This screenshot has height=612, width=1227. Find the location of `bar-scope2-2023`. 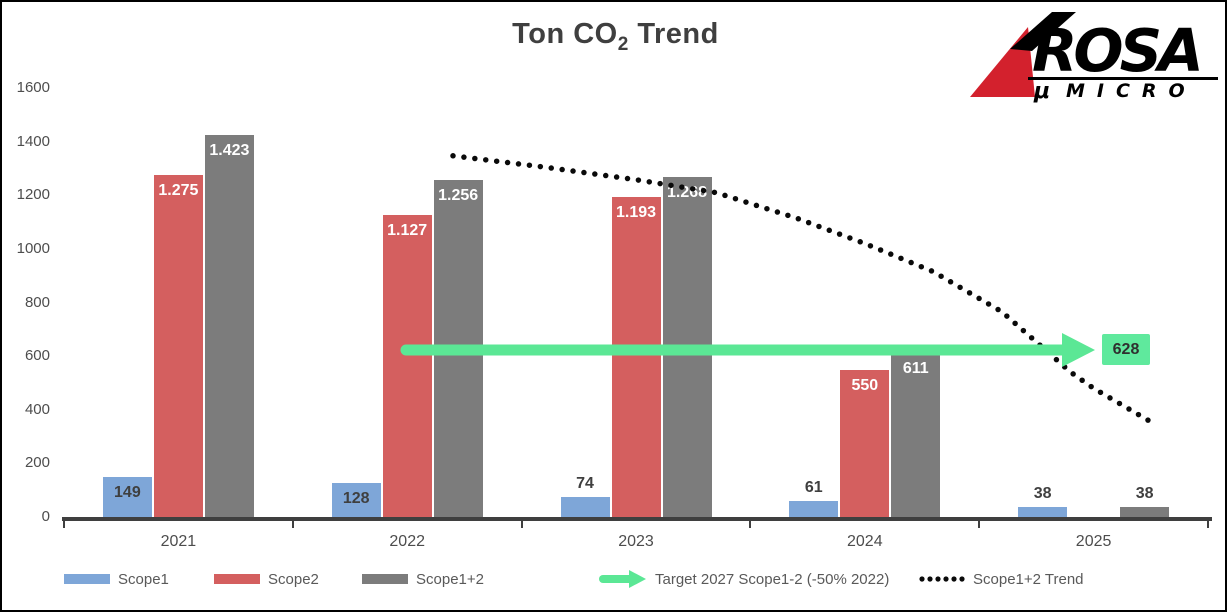

bar-scope2-2023 is located at coordinates (636, 357).